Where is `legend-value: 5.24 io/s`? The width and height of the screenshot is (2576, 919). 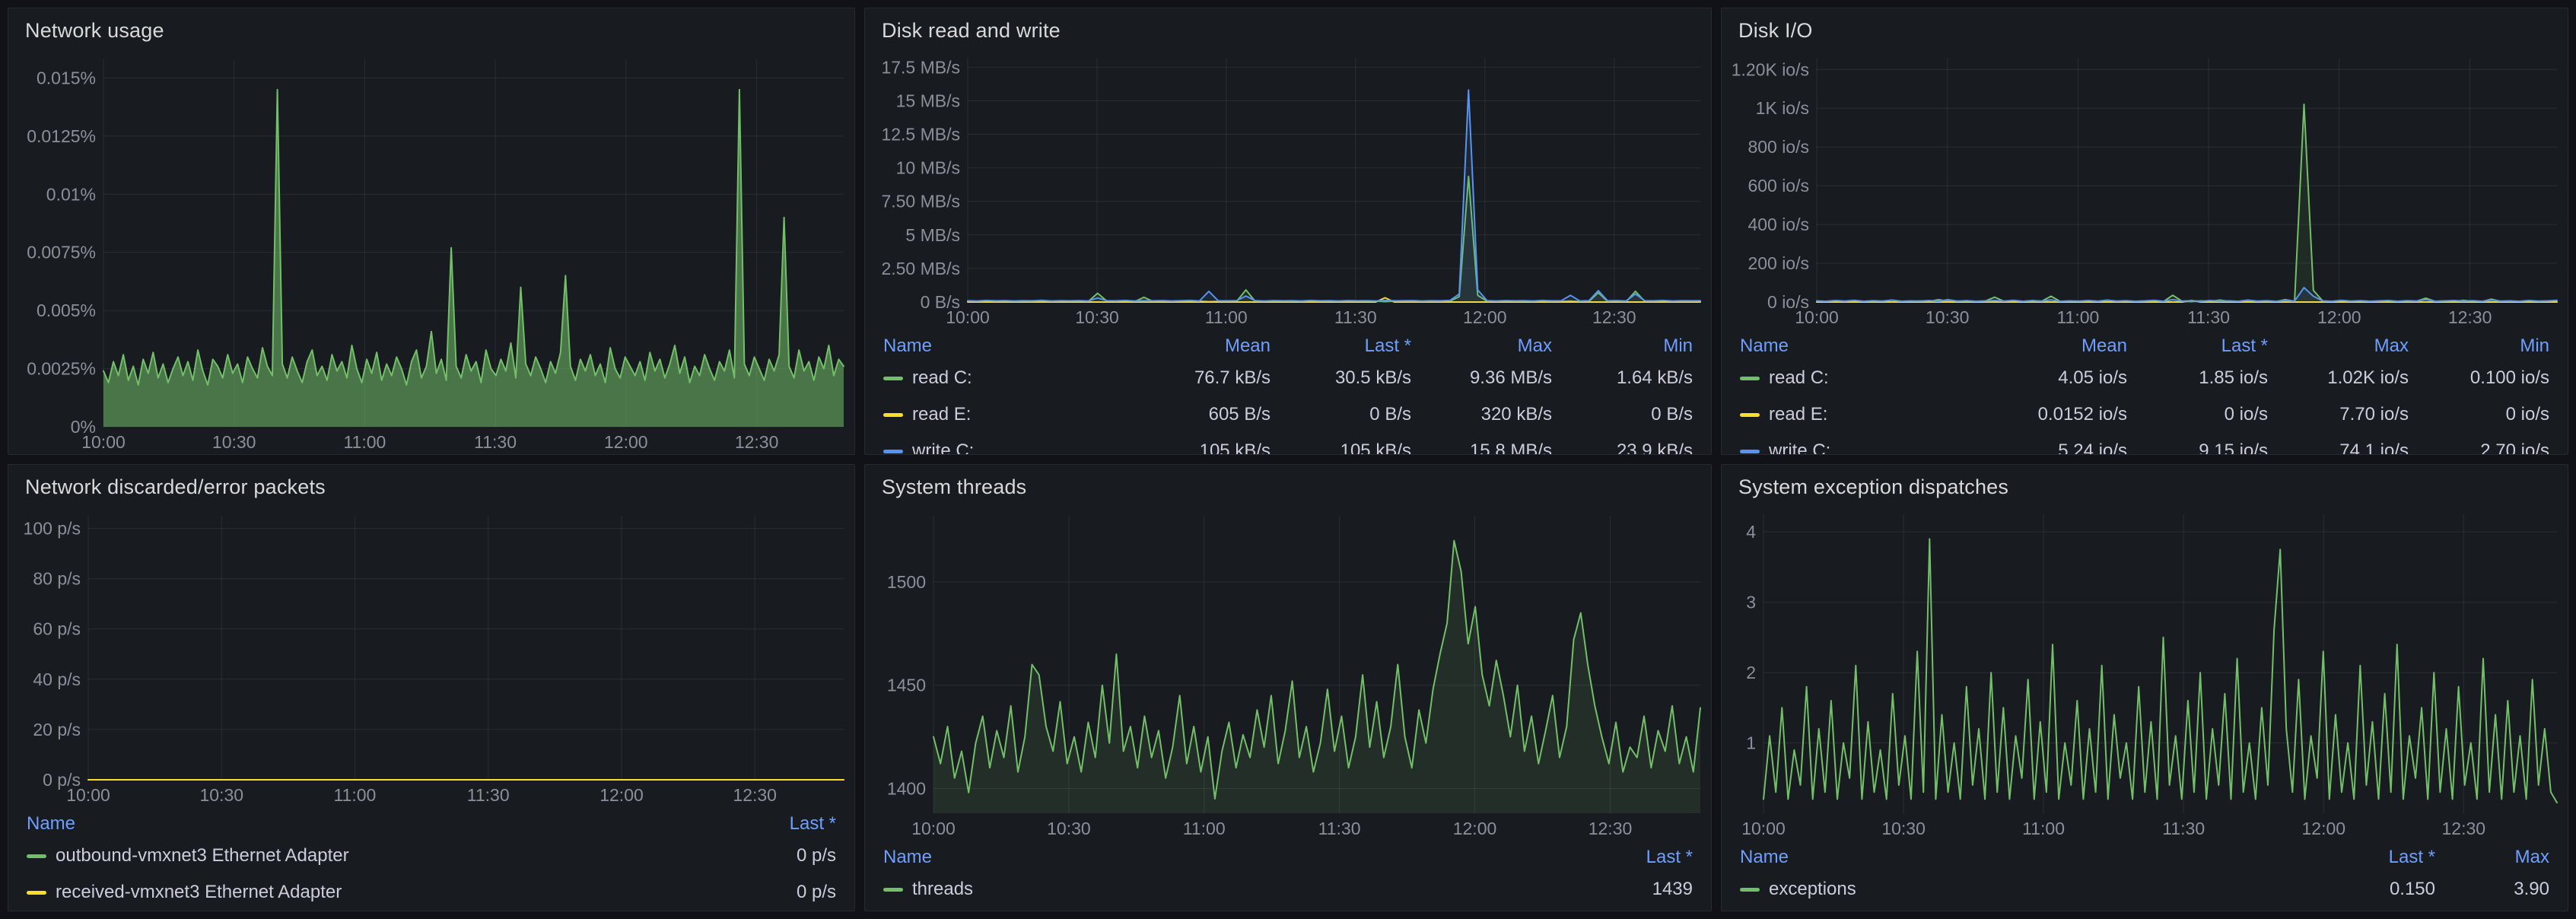
legend-value: 5.24 io/s is located at coordinates (2092, 447).